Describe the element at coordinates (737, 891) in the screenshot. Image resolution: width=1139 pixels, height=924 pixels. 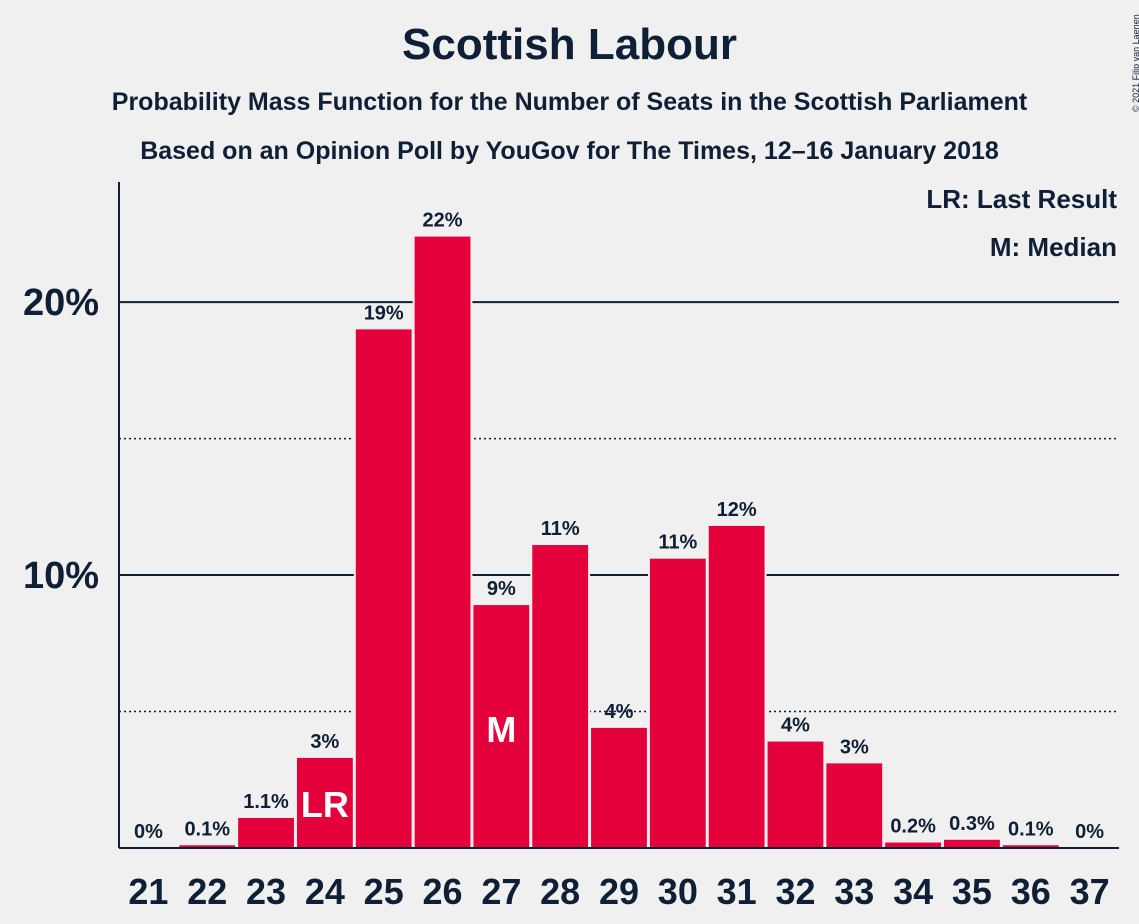
I see `x-tick-label: 31` at that location.